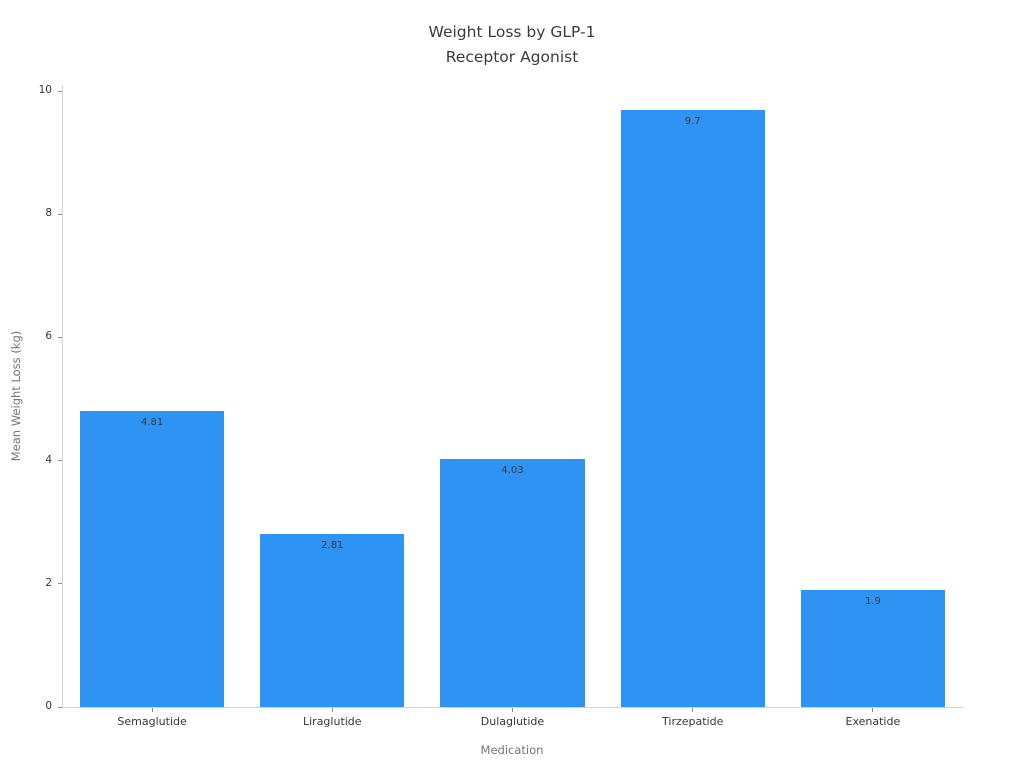 The height and width of the screenshot is (768, 1024). Describe the element at coordinates (152, 422) in the screenshot. I see `bar-value-label: 4.81` at that location.